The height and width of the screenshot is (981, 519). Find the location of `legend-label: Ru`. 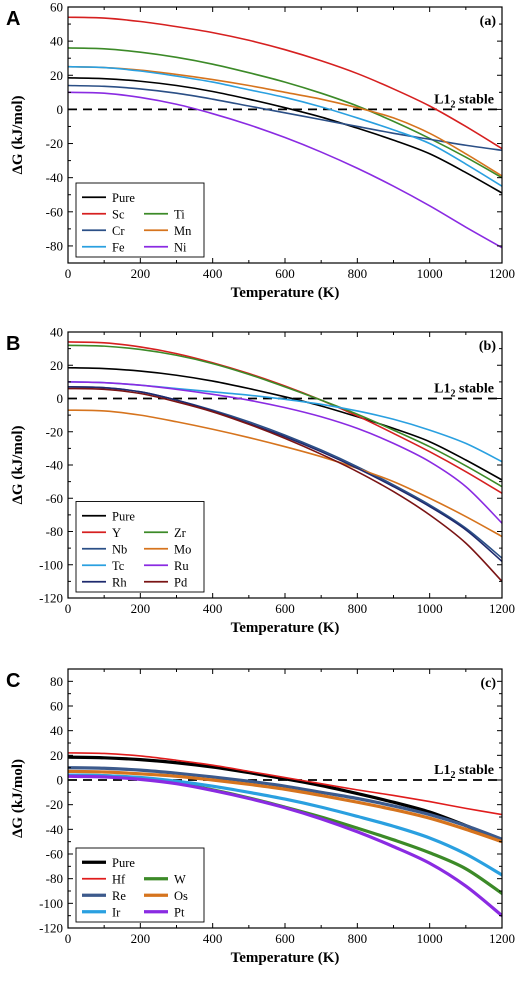

legend-label: Ru is located at coordinates (181, 566).